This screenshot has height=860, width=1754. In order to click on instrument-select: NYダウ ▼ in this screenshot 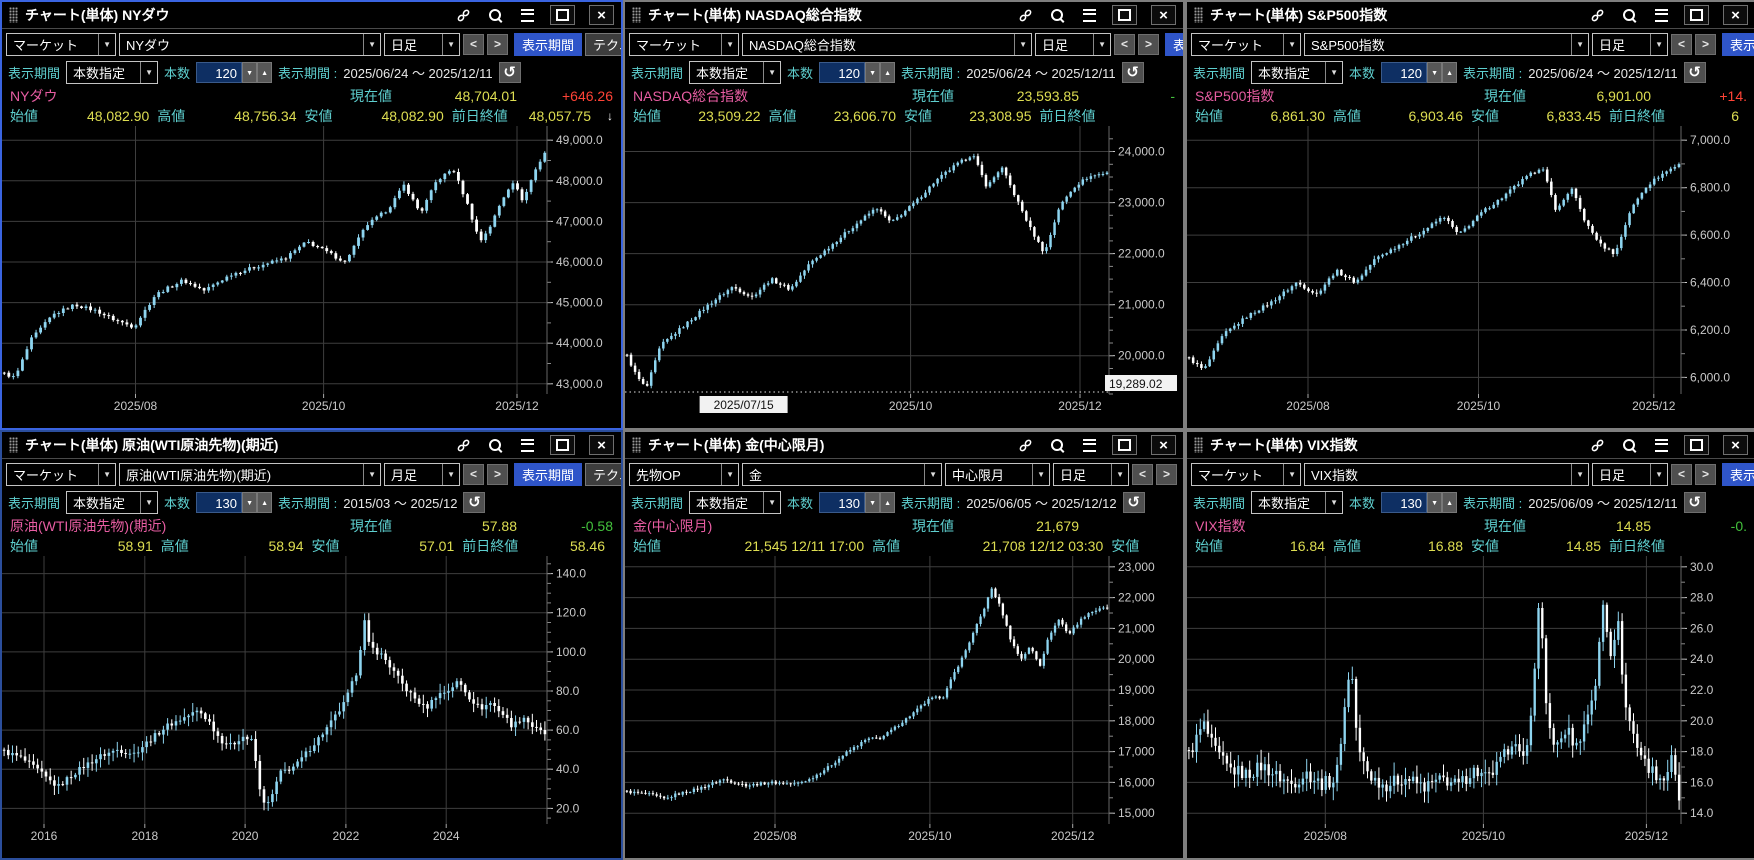, I will do `click(250, 44)`.